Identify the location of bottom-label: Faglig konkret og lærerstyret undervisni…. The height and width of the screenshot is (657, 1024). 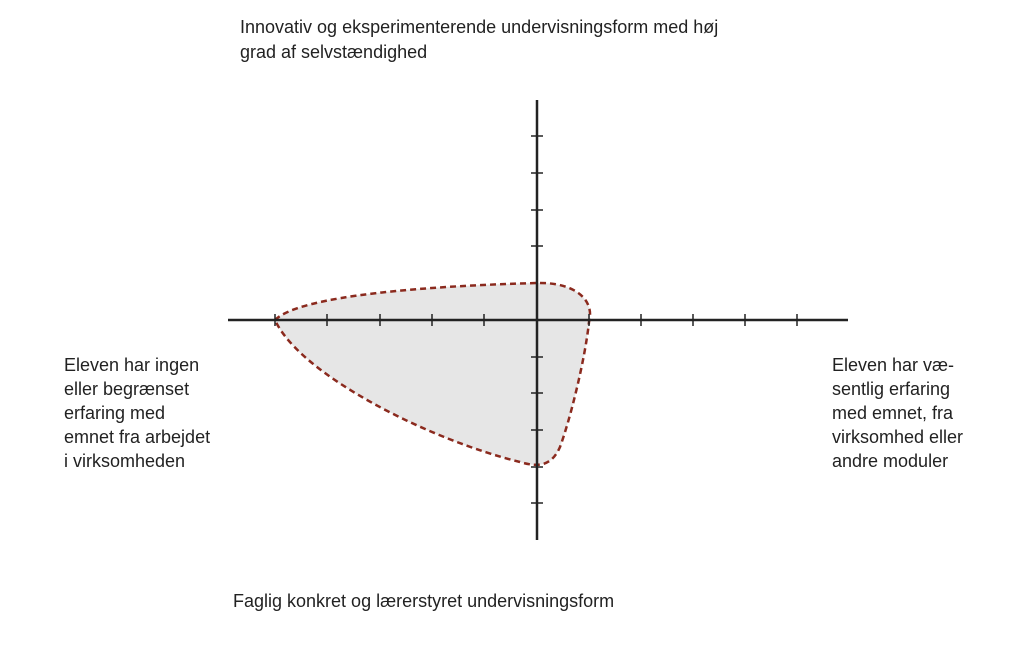
(423, 601).